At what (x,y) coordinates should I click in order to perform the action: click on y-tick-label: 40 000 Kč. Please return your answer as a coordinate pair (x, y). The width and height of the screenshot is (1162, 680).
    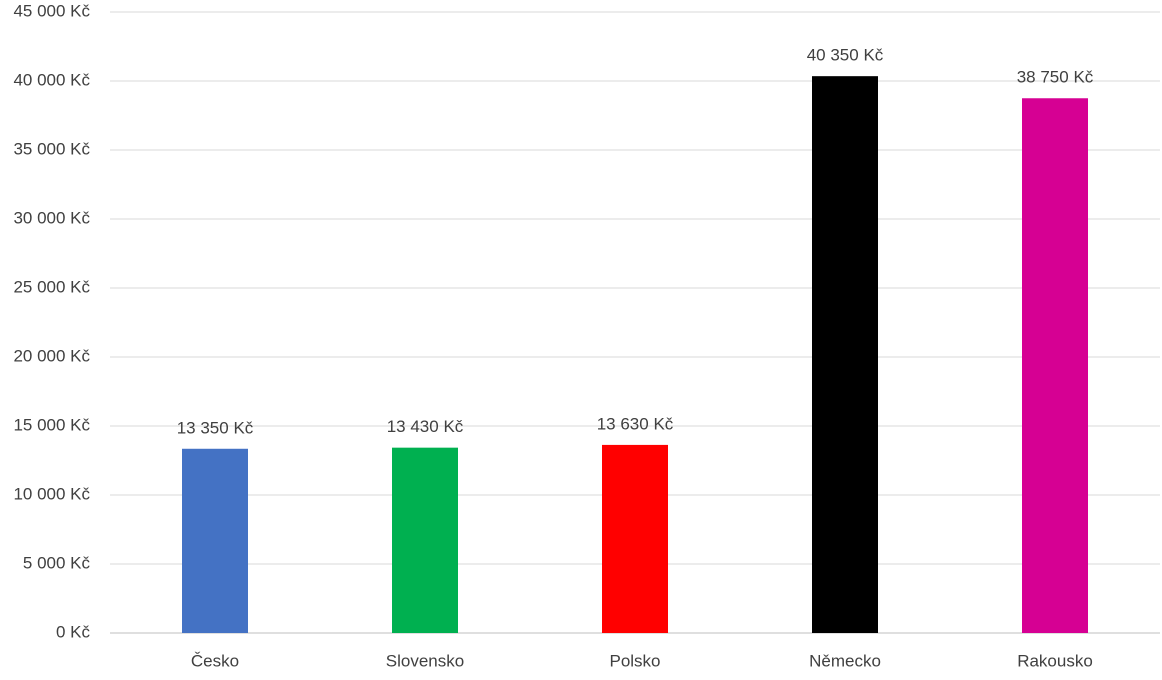
    Looking at the image, I should click on (51, 79).